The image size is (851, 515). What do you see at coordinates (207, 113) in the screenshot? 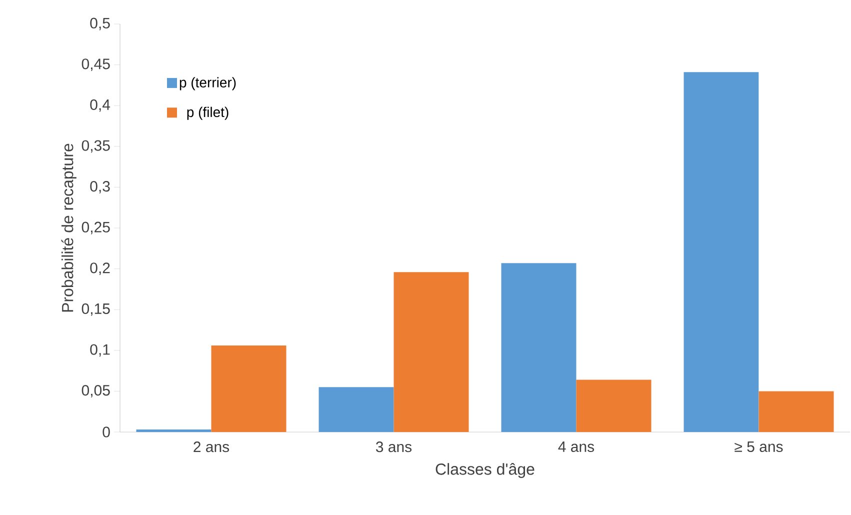
I see `legend-label: p (filet)` at bounding box center [207, 113].